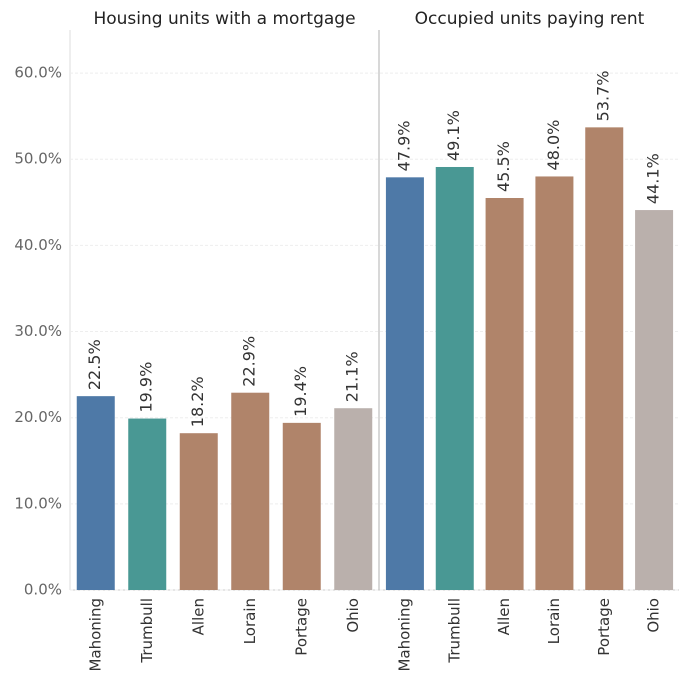 The image size is (679, 675). I want to click on data-label: 22.9%, so click(249, 361).